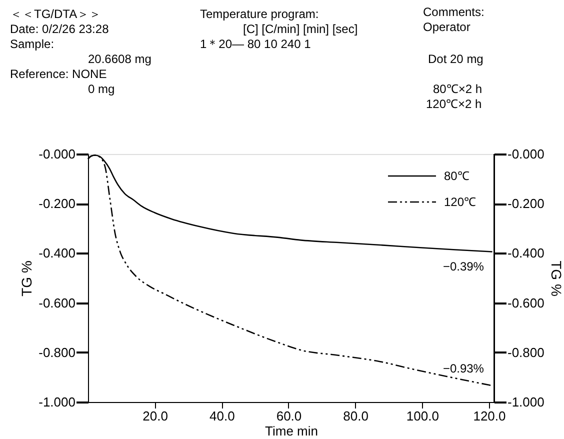 The image size is (564, 439). Describe the element at coordinates (57, 402) in the screenshot. I see `y-tick-label: -1.000` at that location.